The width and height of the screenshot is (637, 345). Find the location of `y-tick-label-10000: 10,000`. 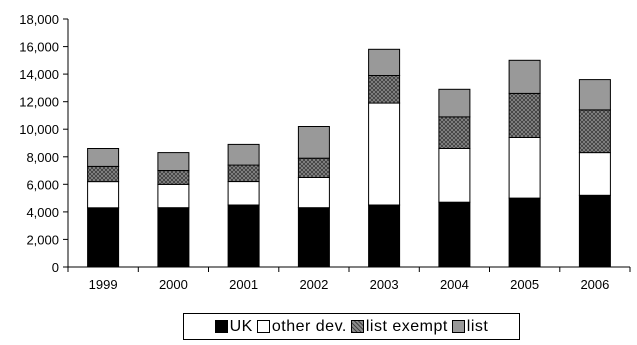

y-tick-label-10000: 10,000 is located at coordinates (39, 129).